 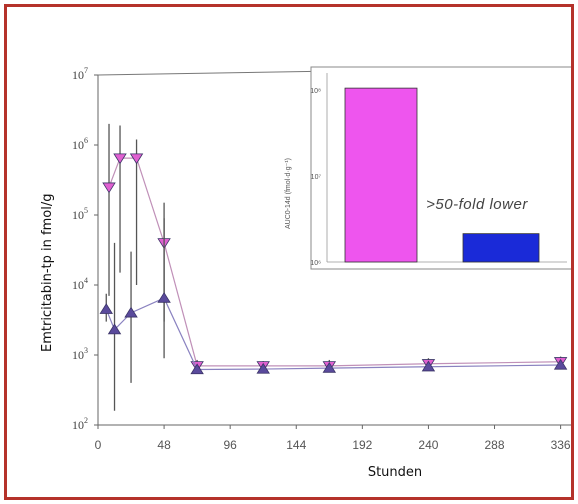 What do you see at coordinates (316, 177) in the screenshot?
I see `inset-tick-label-mid: 10⁷` at bounding box center [316, 177].